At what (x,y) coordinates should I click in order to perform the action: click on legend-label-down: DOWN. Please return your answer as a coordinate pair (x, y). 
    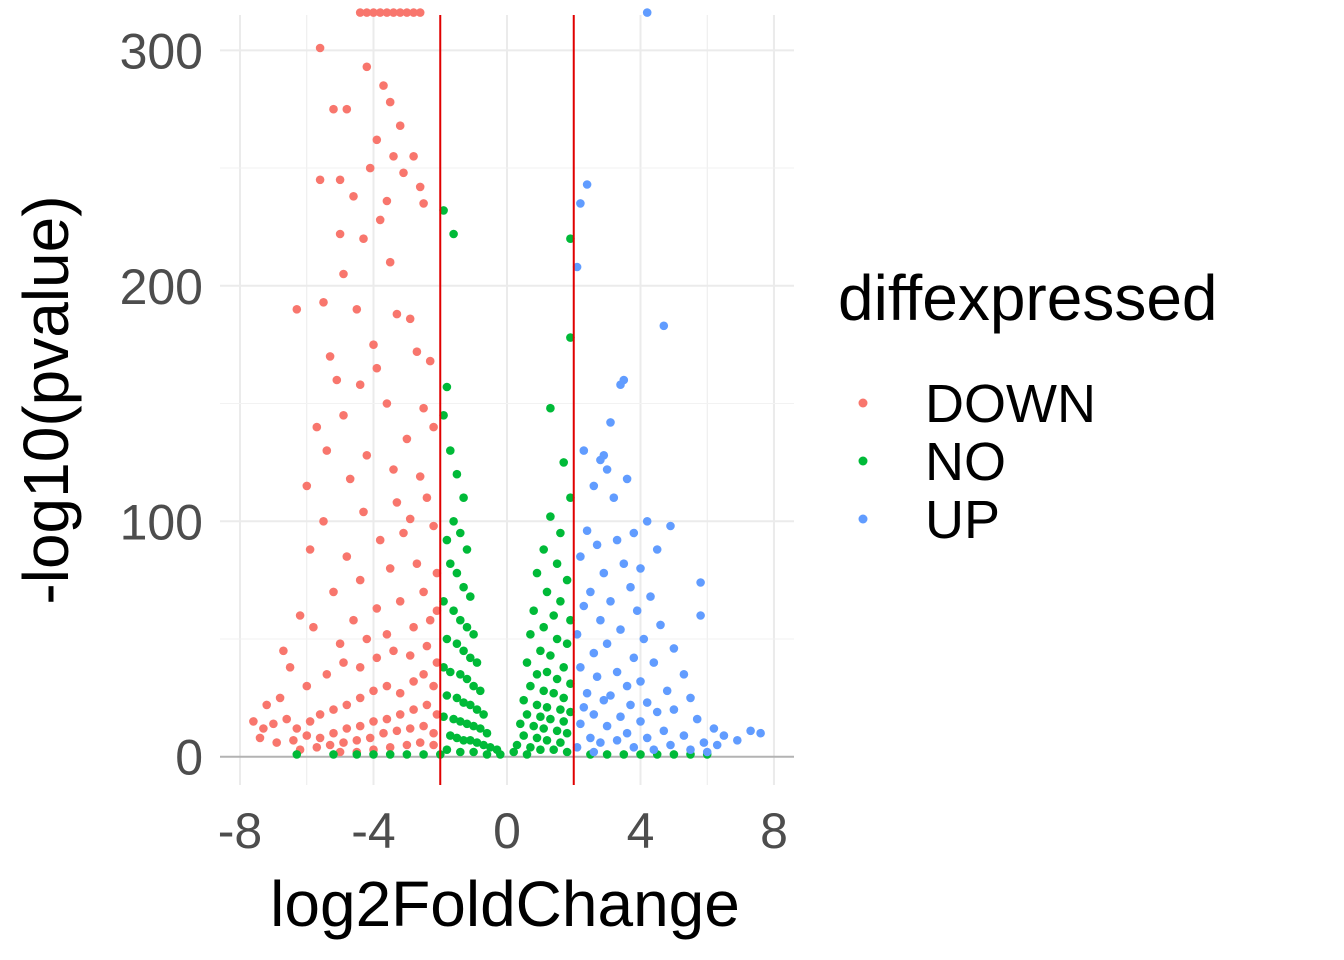
    Looking at the image, I should click on (1010, 404).